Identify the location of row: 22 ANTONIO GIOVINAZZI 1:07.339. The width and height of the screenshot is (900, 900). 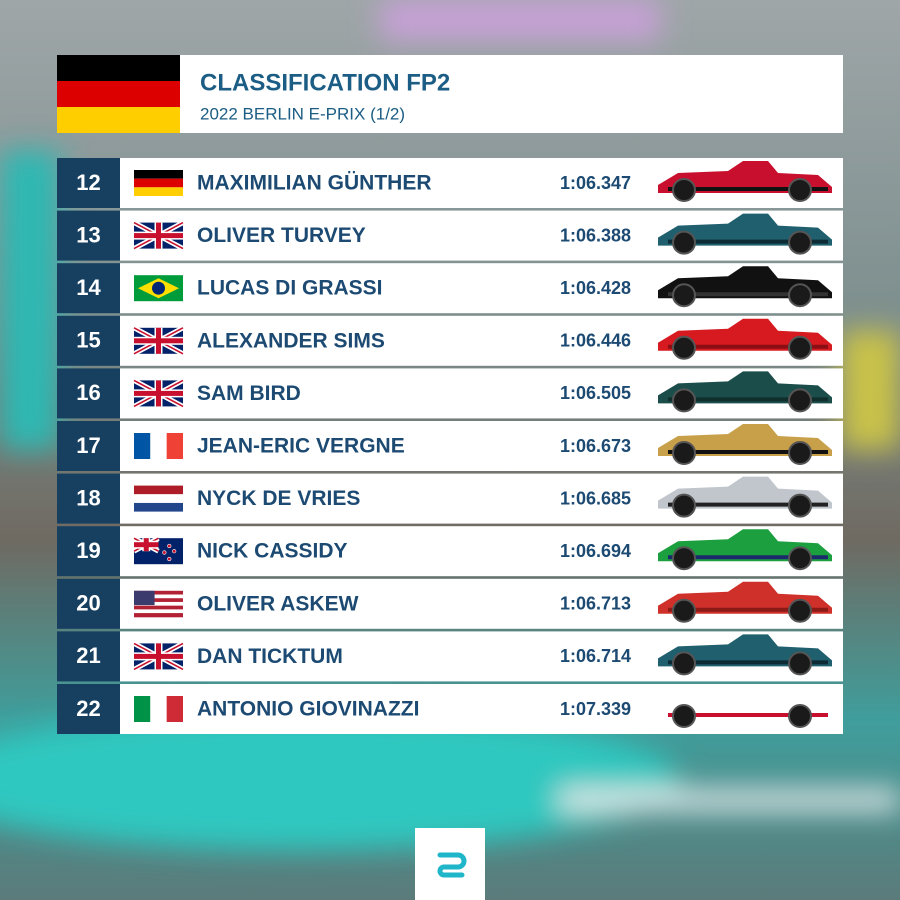
(450, 709).